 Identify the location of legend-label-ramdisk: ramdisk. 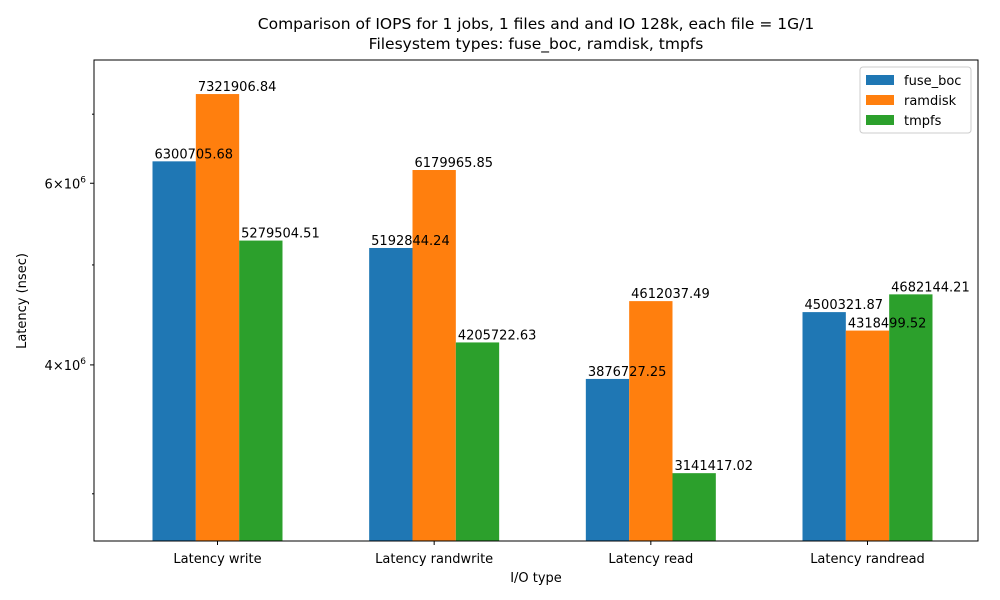
(930, 101).